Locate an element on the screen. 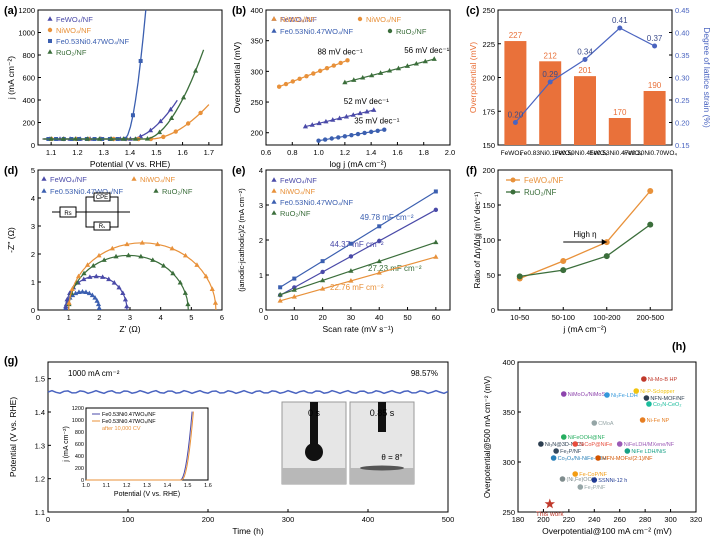 The width and height of the screenshot is (712, 539). panel-b-legend-marker is located at coordinates (360, 19).